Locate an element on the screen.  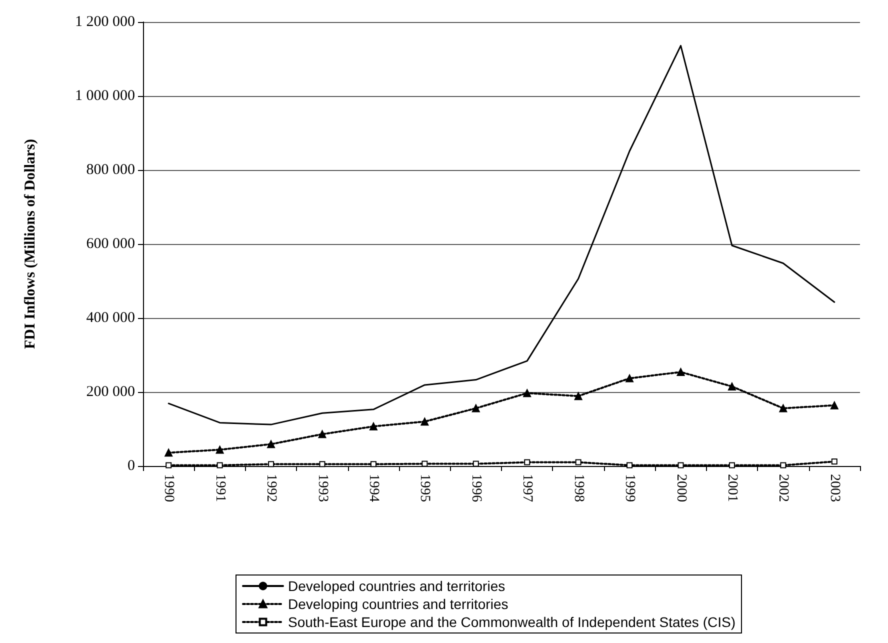
x-tick-label: 1994 is located at coordinates (373, 488).